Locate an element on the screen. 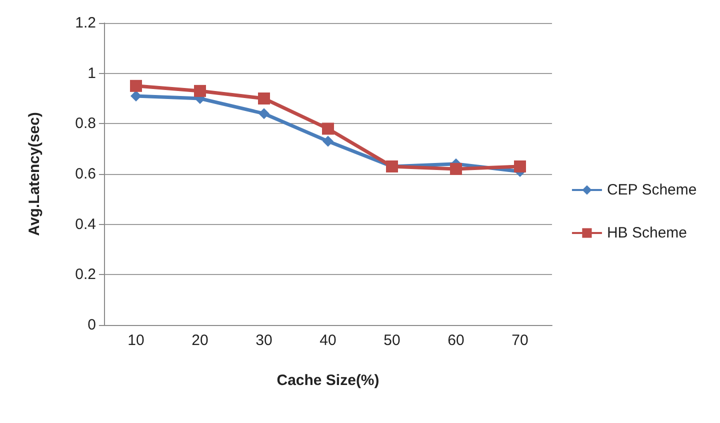 This screenshot has height=423, width=720. x-tick-label: 70 is located at coordinates (520, 340).